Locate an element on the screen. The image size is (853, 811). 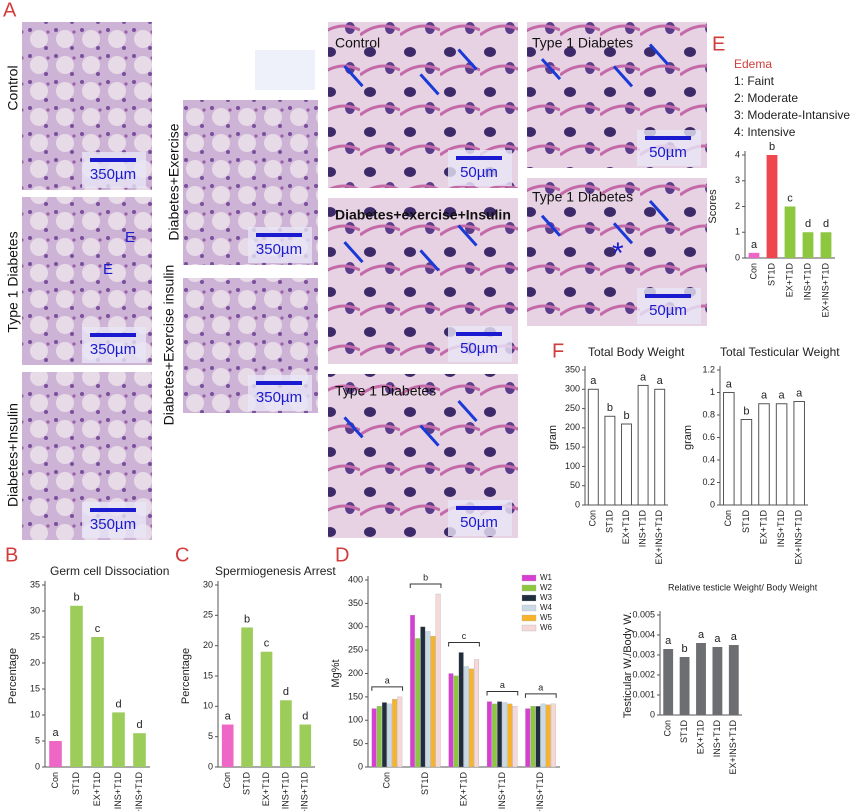
image-label: Type 1 Diabetes is located at coordinates (385, 391).